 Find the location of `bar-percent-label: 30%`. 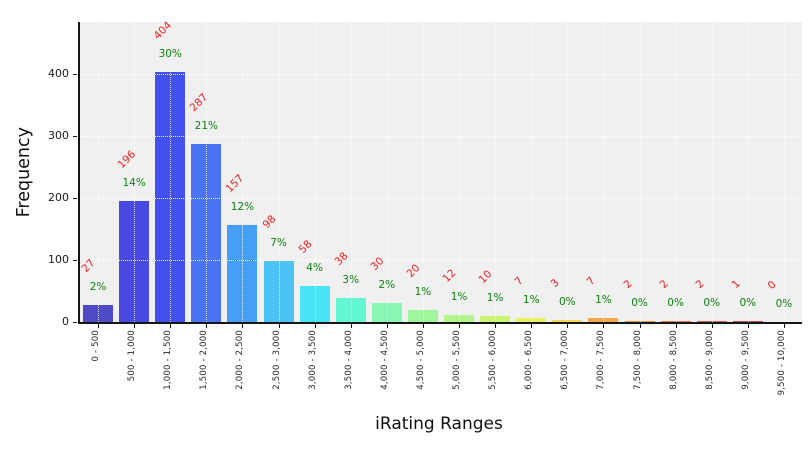

bar-percent-label: 30% is located at coordinates (170, 53).